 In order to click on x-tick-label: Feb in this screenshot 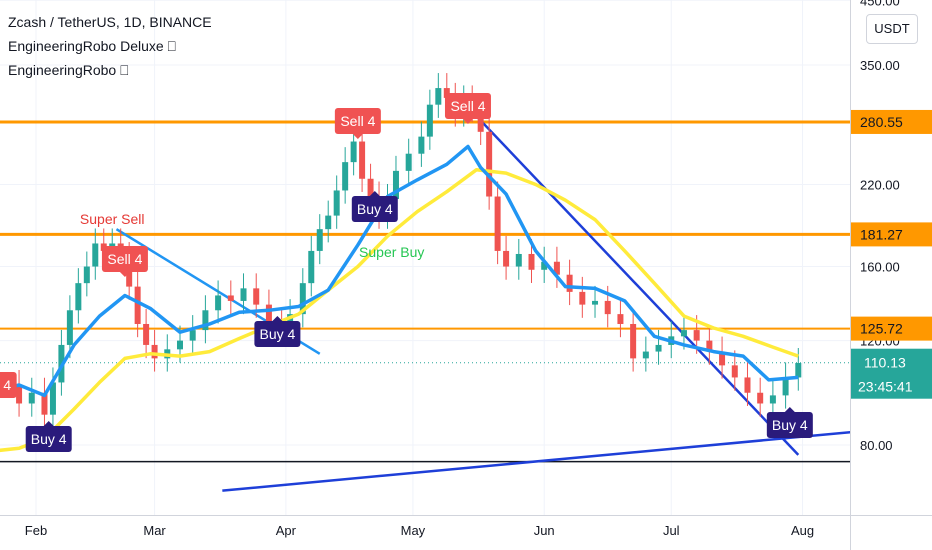, I will do `click(36, 530)`.